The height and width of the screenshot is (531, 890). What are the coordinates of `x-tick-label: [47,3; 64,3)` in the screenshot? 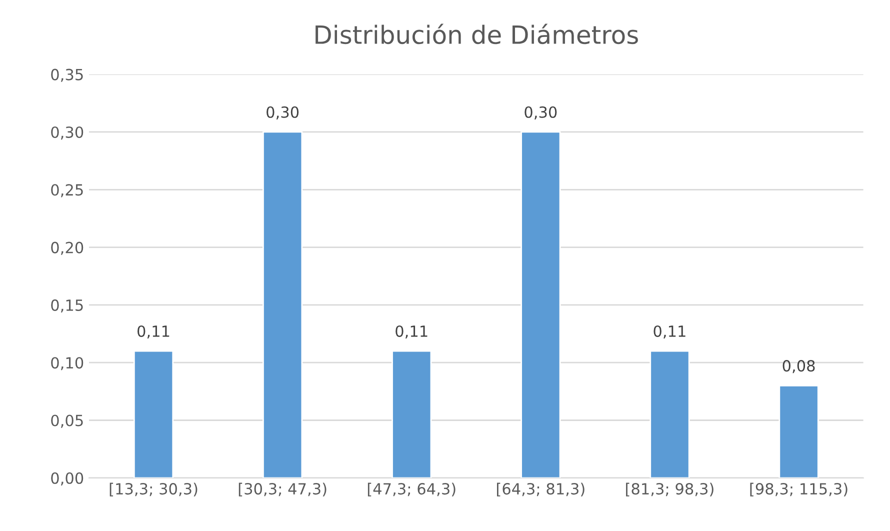 It's located at (412, 489).